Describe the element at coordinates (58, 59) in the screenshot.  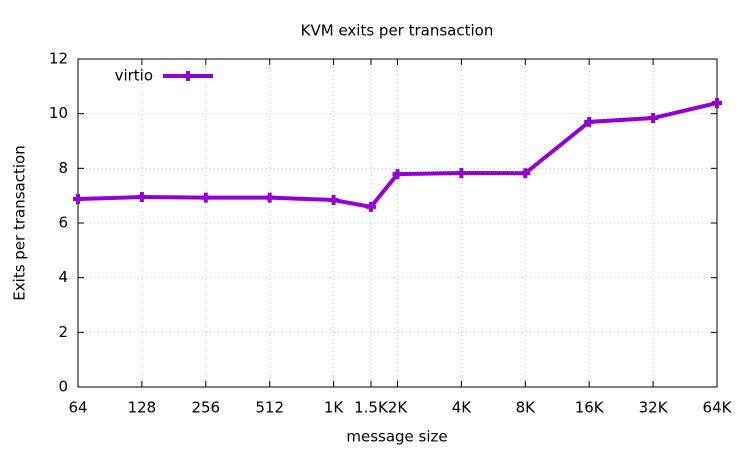
I see `y-tick-label: 12` at that location.